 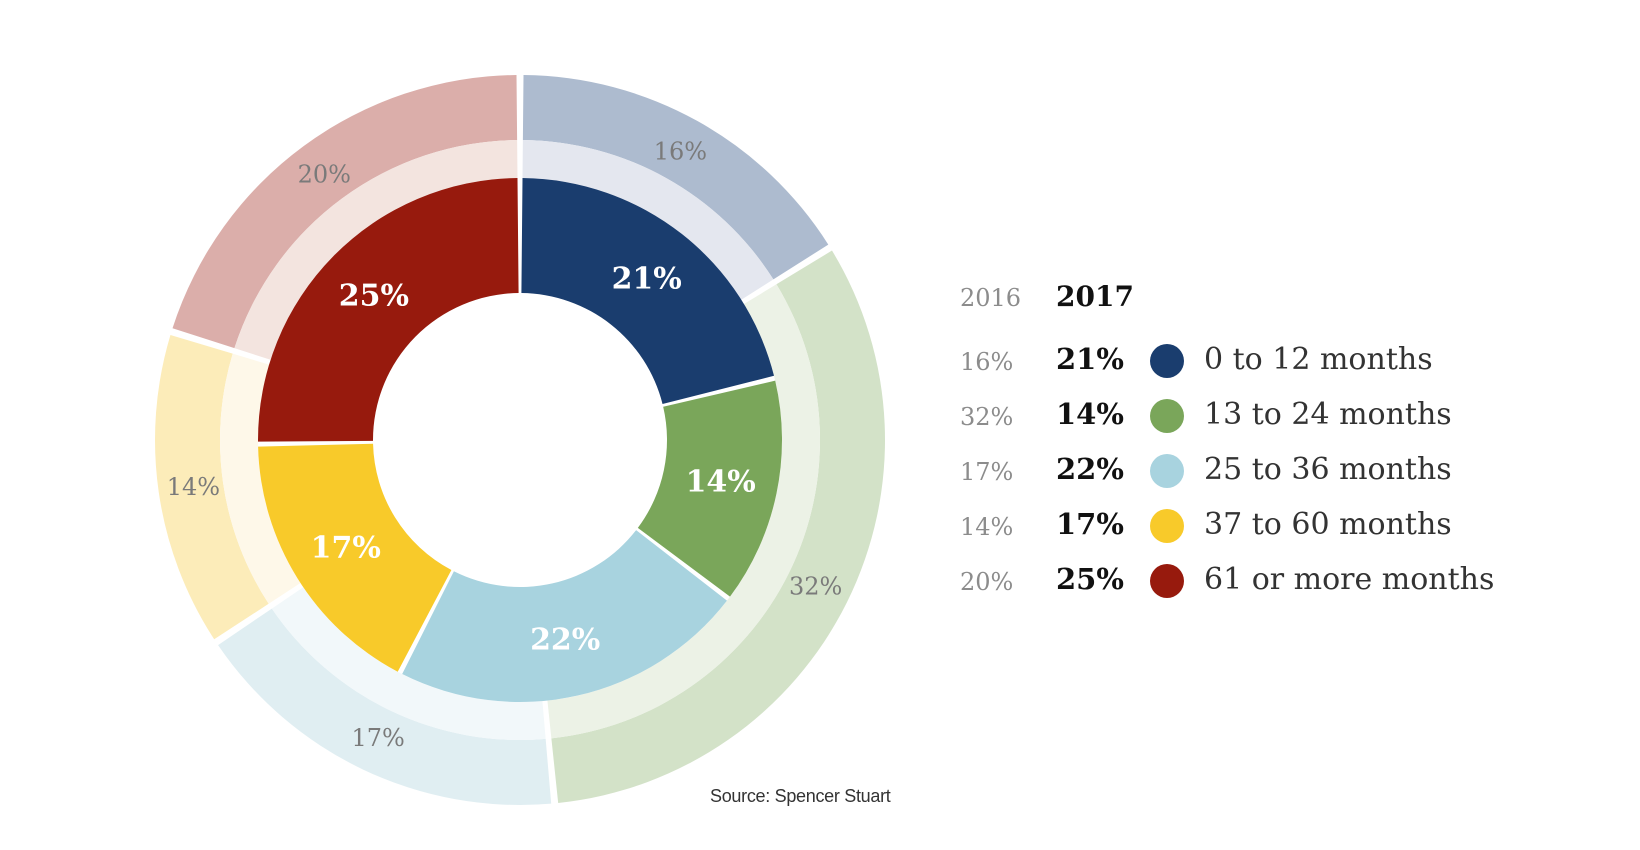 What do you see at coordinates (1090, 359) in the screenshot?
I see `legend-value-2017: 21%` at bounding box center [1090, 359].